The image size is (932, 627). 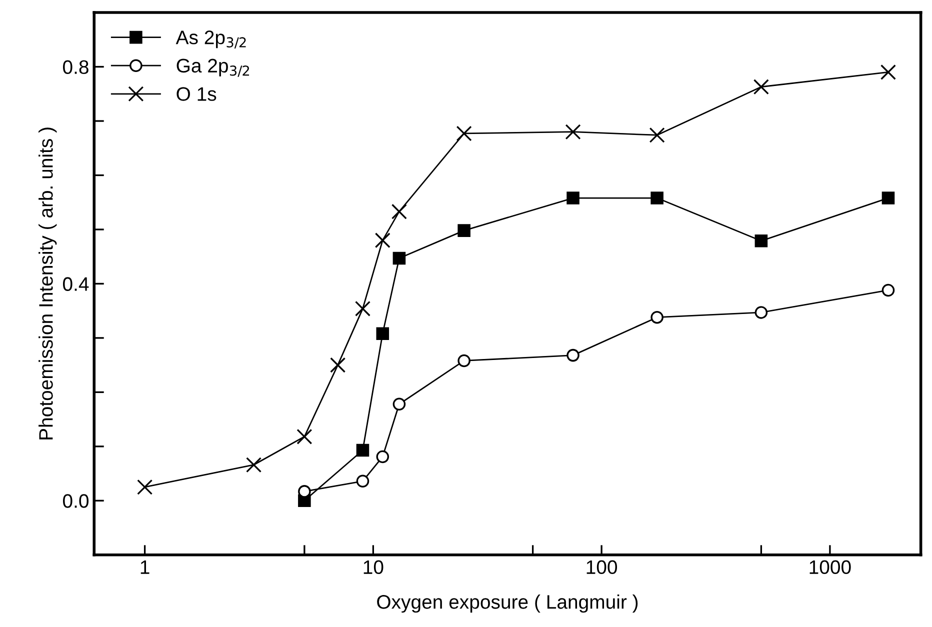 I want to click on y-tick-label: 0.8, so click(x=75, y=67).